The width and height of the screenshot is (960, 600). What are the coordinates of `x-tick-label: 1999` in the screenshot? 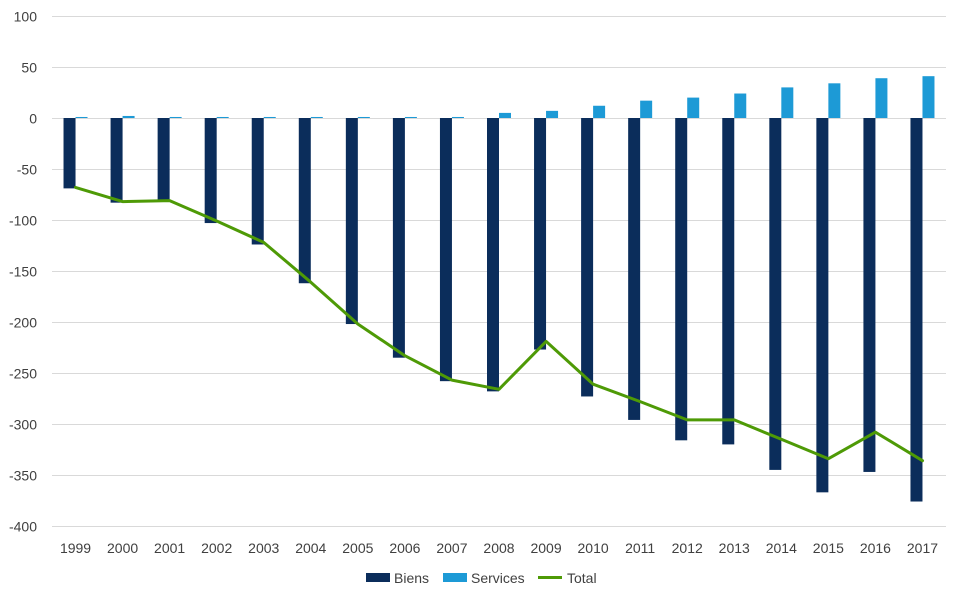 It's located at (75, 548).